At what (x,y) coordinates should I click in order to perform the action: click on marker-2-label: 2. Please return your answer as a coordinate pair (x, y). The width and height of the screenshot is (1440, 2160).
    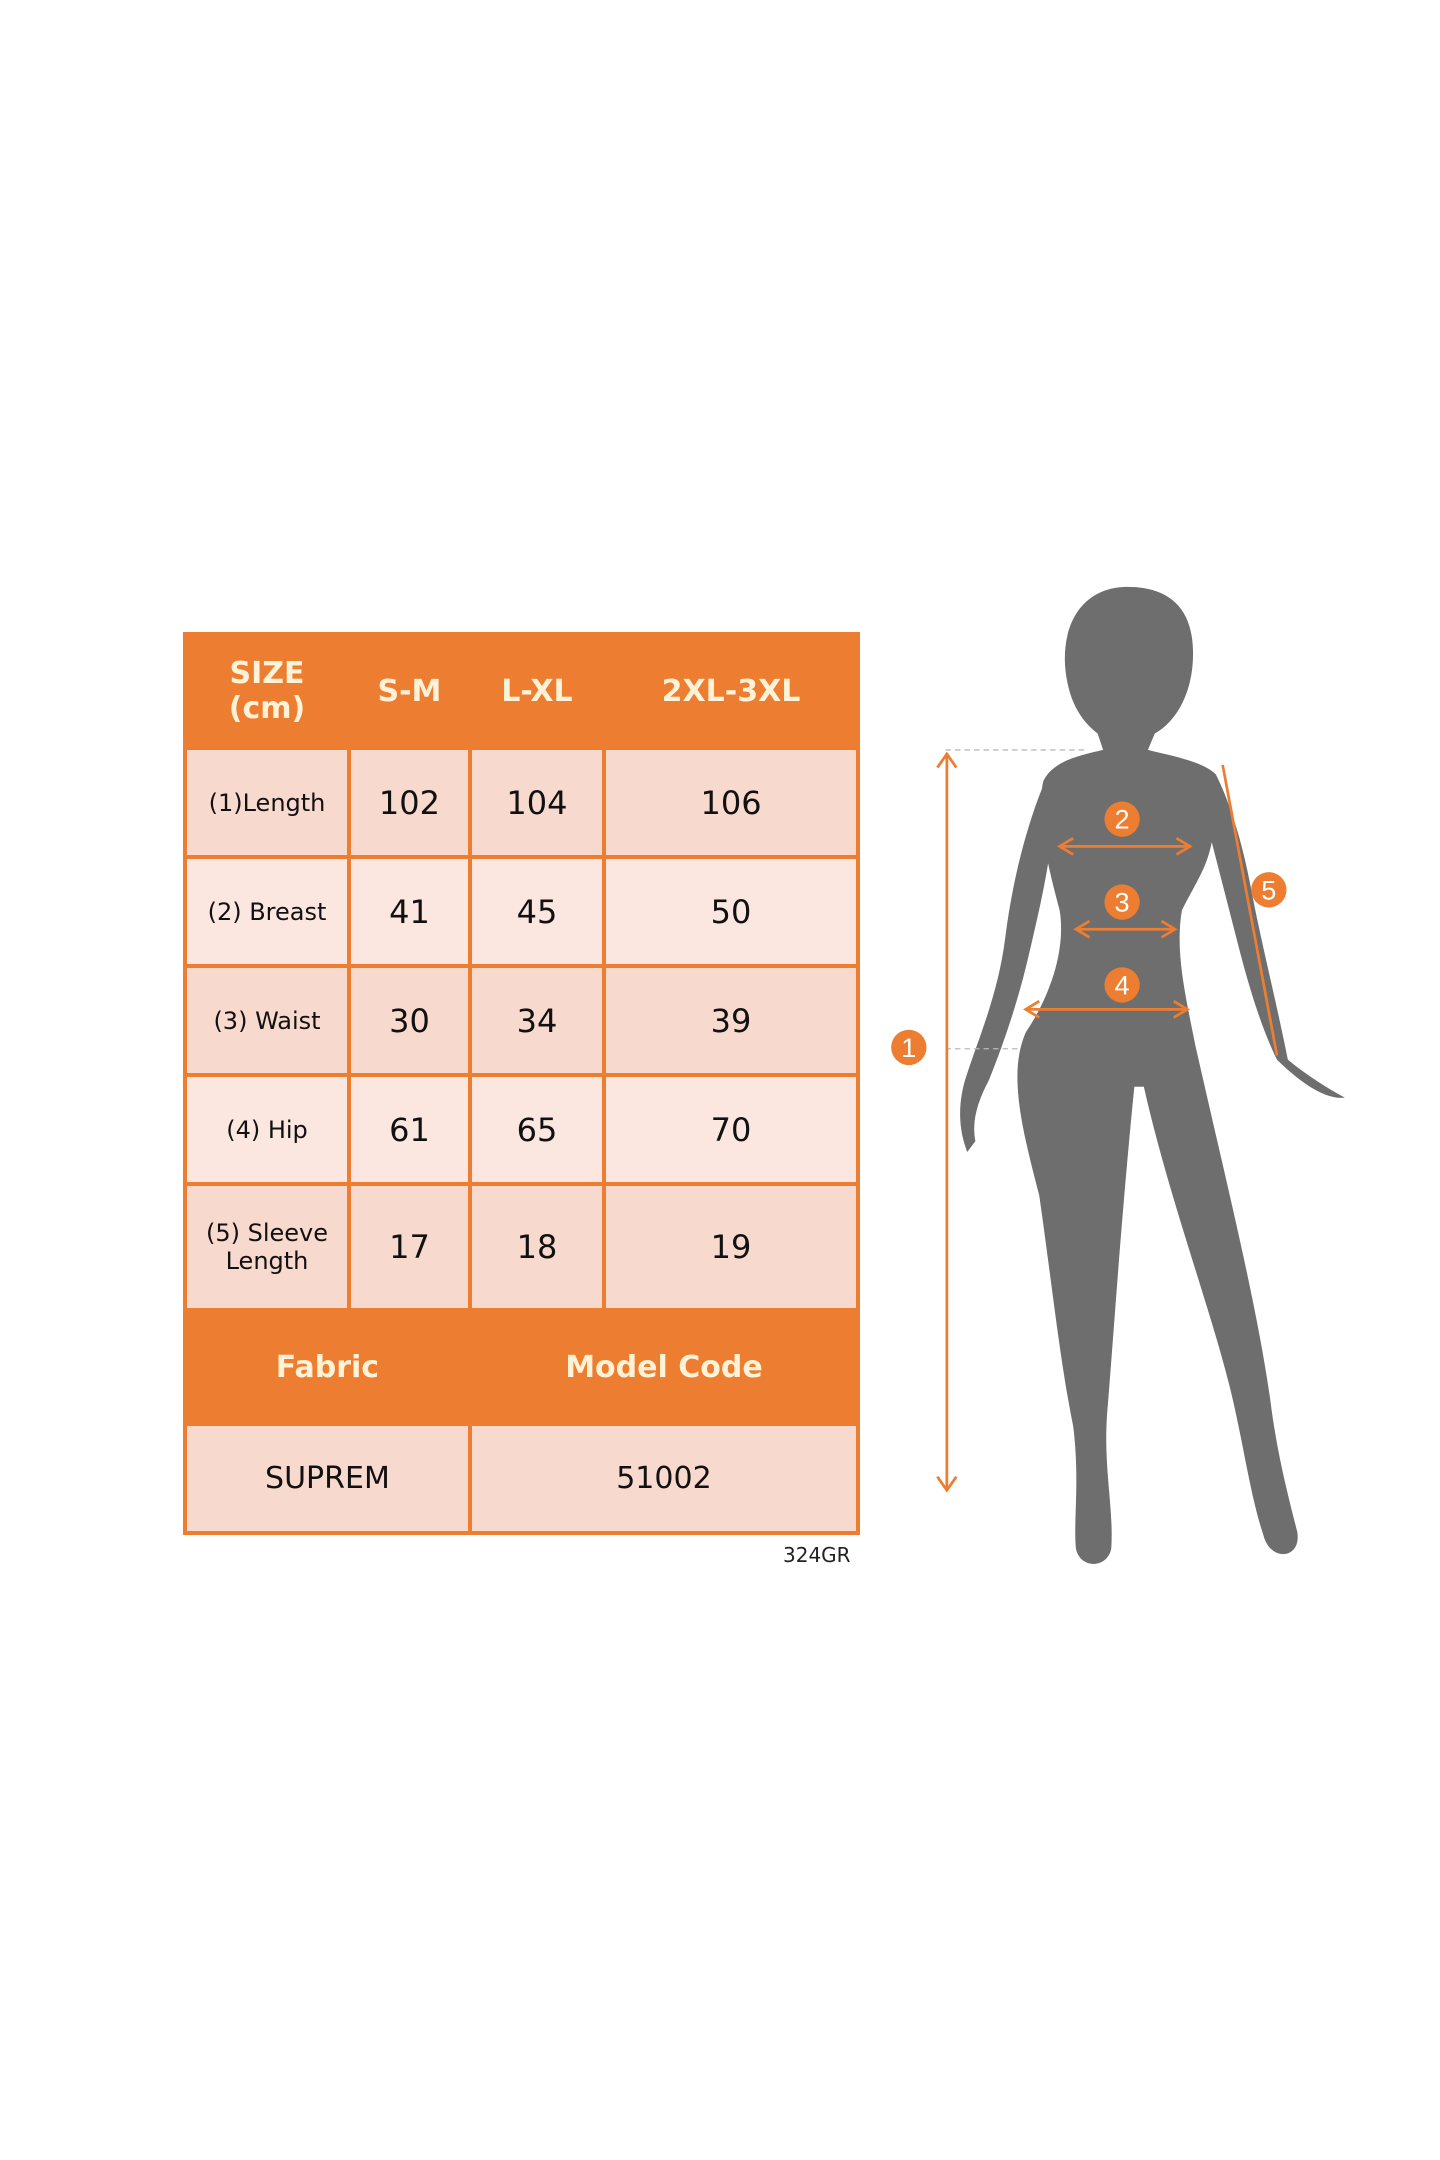
    Looking at the image, I should click on (1122, 819).